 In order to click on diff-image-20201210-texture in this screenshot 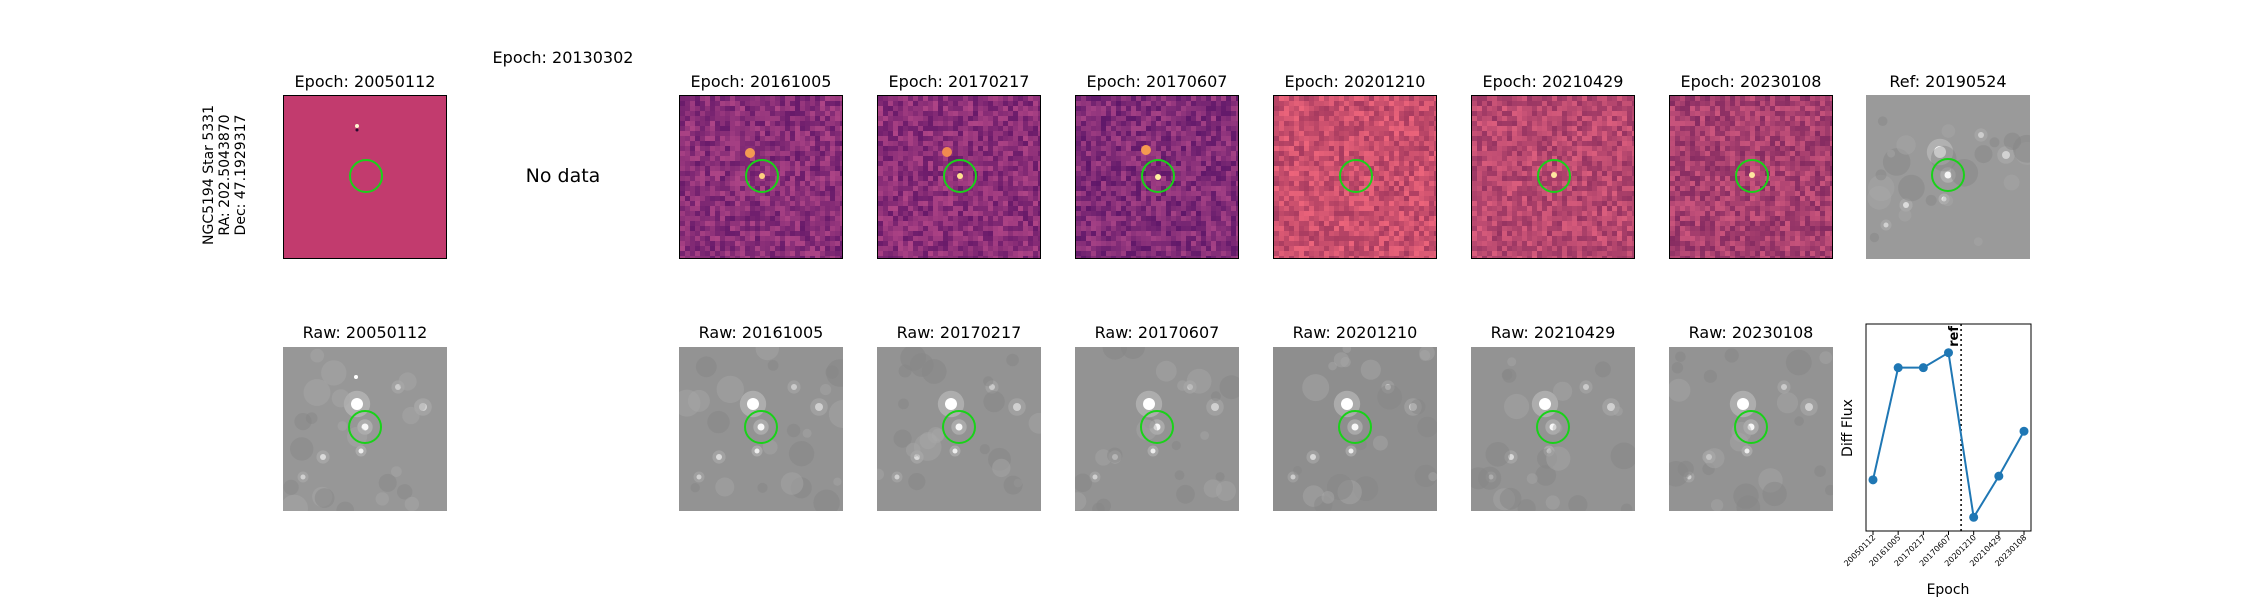, I will do `click(1355, 177)`.